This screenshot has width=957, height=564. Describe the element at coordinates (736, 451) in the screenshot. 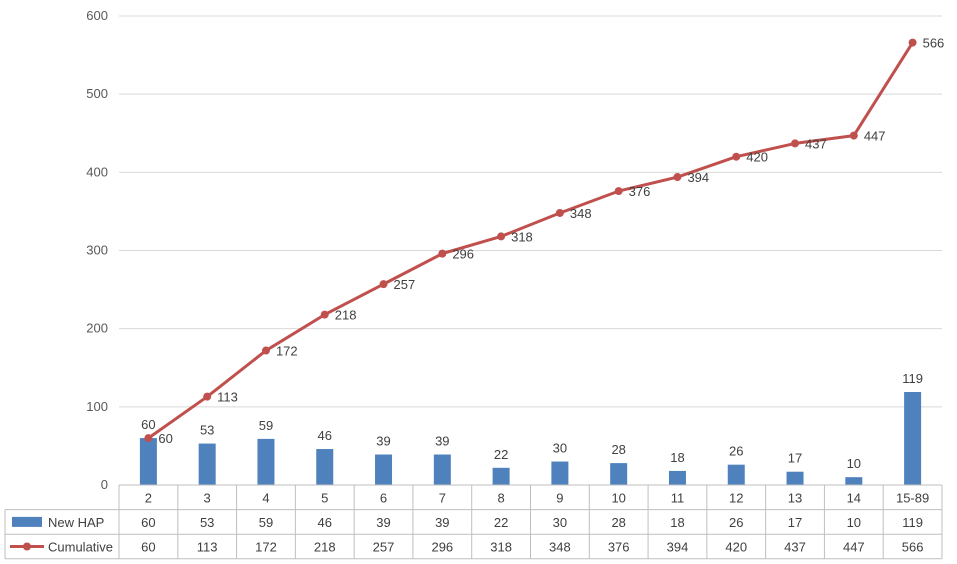

I see `bar-data-label: 26` at that location.